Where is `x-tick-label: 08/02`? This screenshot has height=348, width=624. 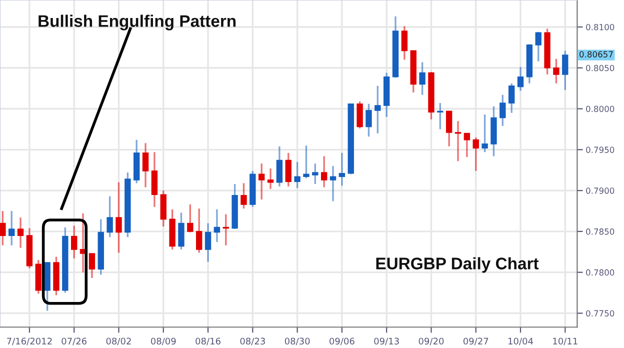 x-tick-label: 08/02 is located at coordinates (118, 342).